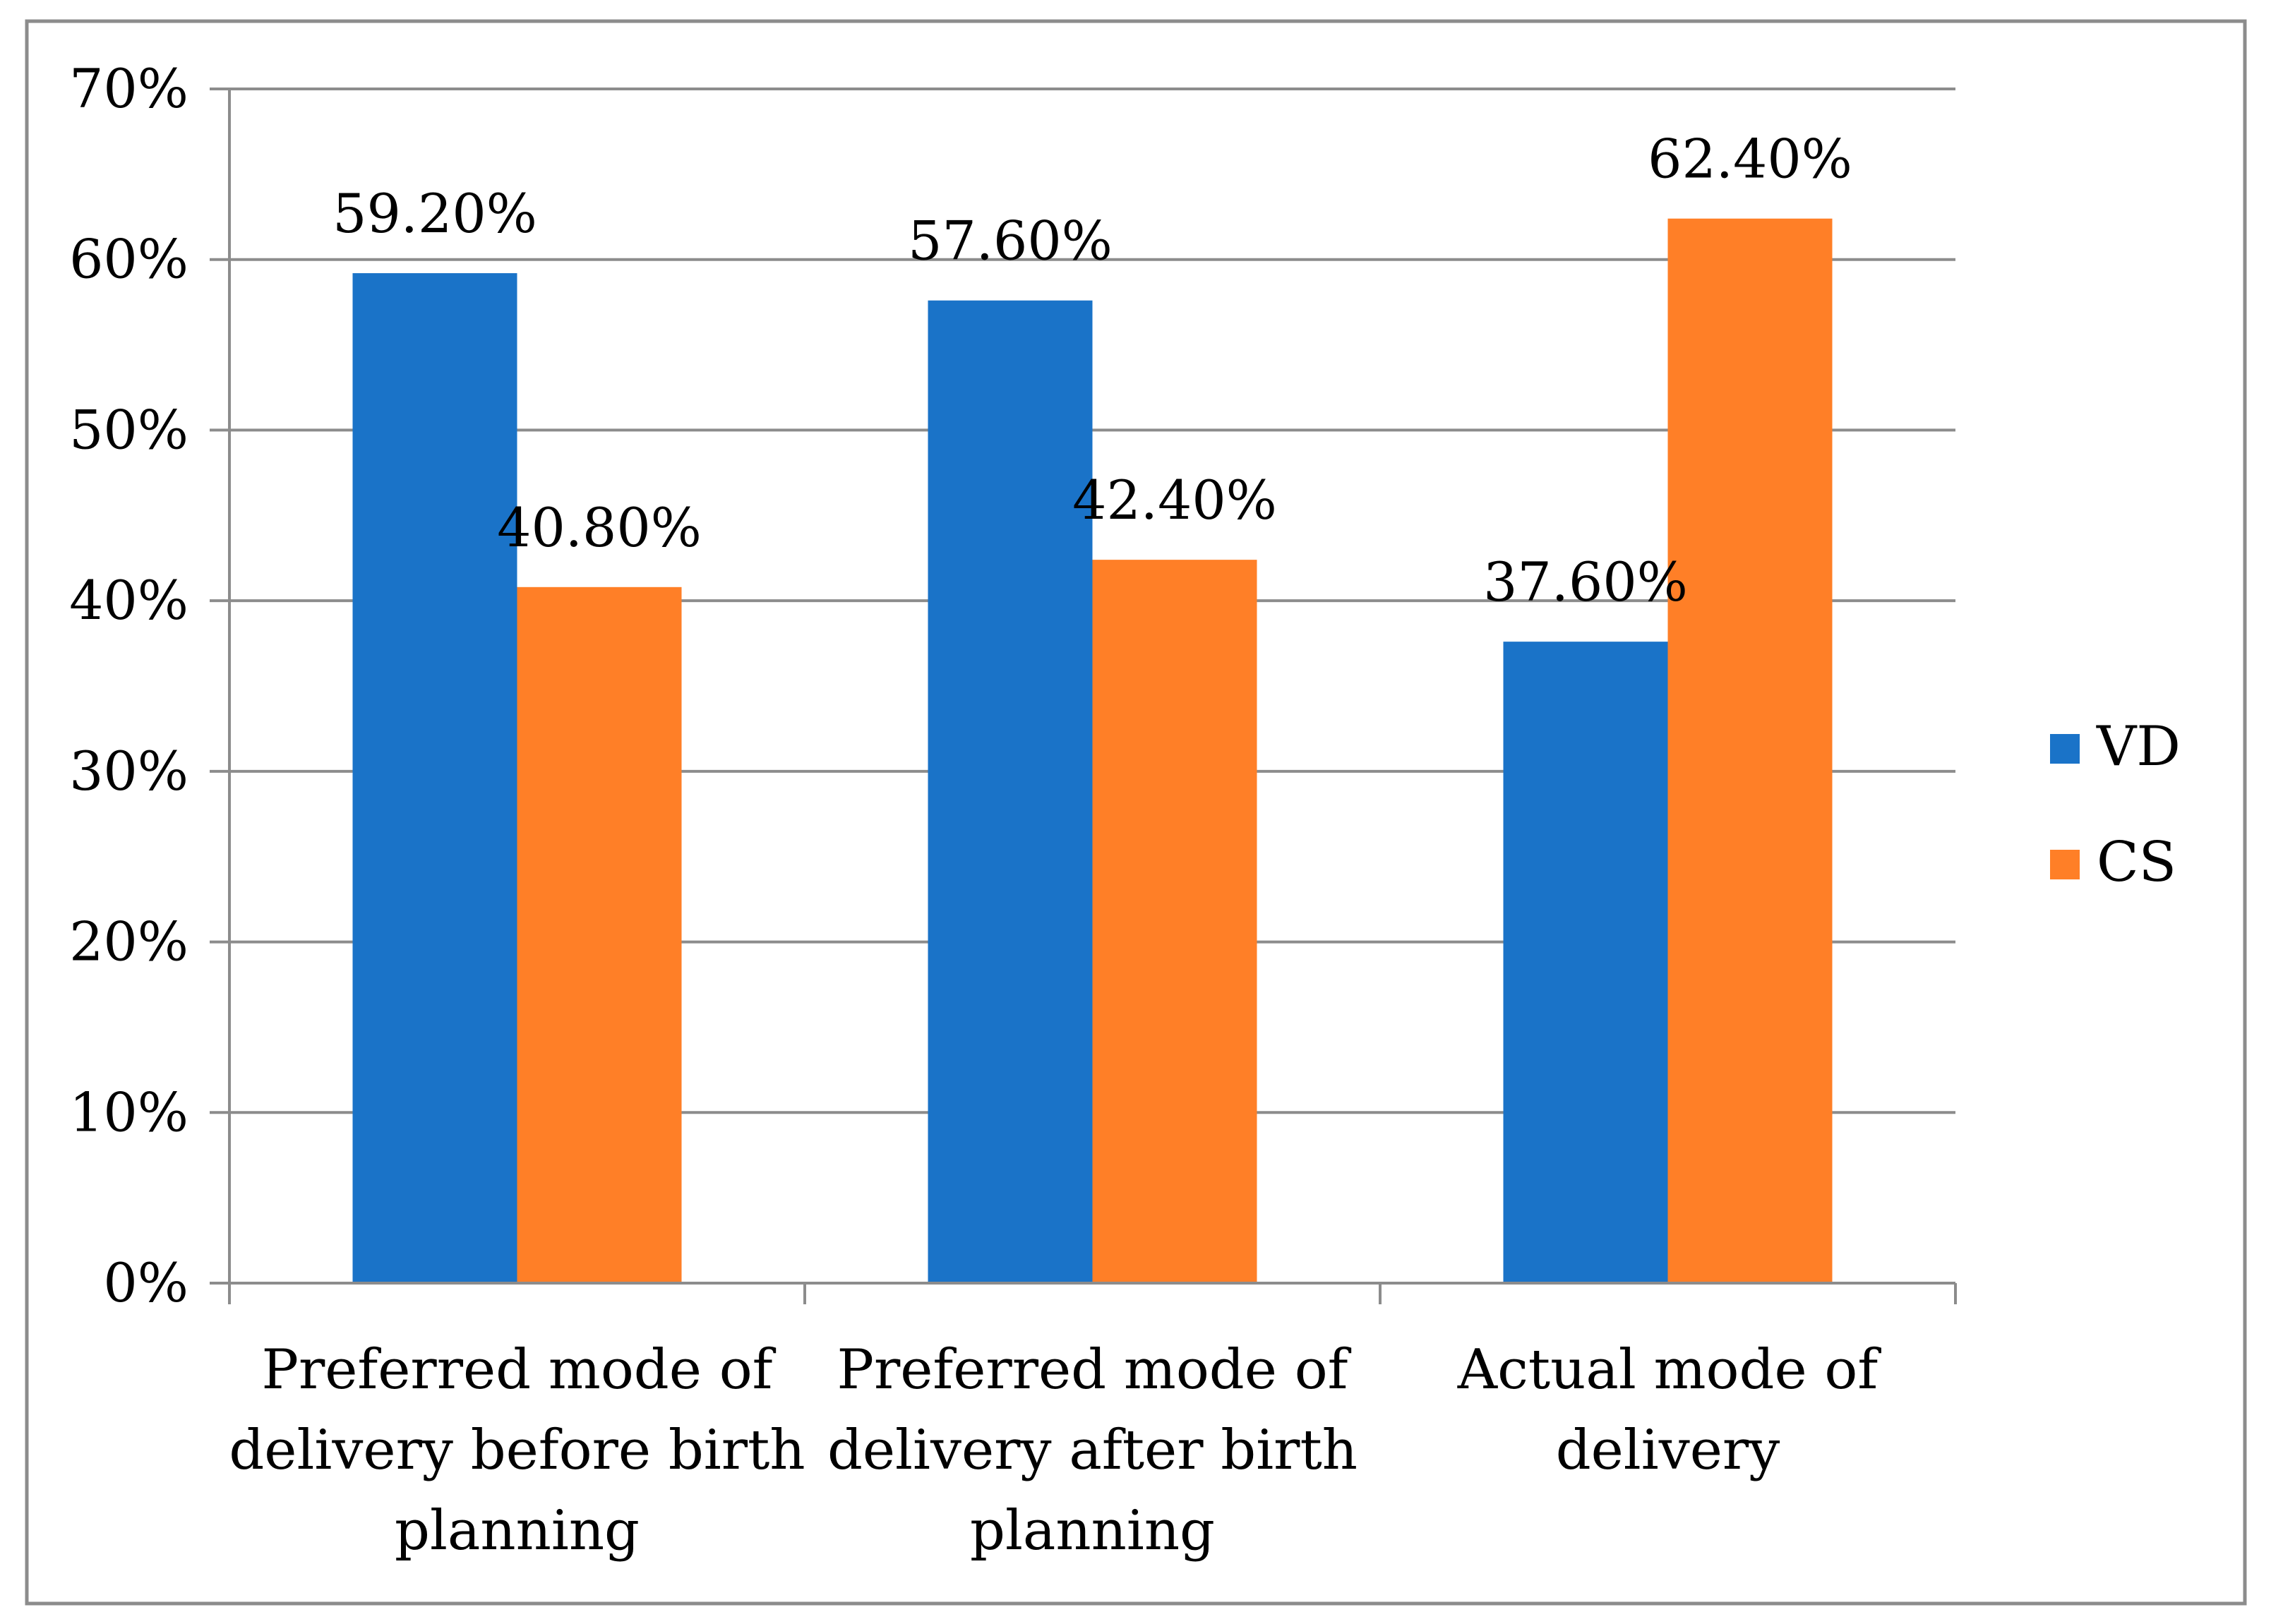 The height and width of the screenshot is (1624, 2271). What do you see at coordinates (1010, 241) in the screenshot?
I see `data-label: 57.60%` at bounding box center [1010, 241].